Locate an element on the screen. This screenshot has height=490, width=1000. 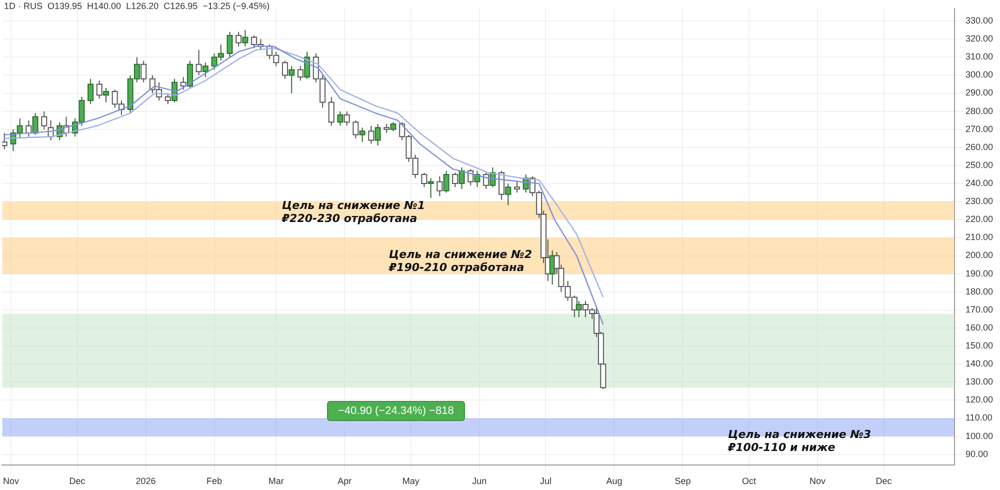
chart-subtitle: 1D · RUS O139.95 H140.00 L126.20 C126.95 −13.25 (−9.45%) is located at coordinates (137, 6).